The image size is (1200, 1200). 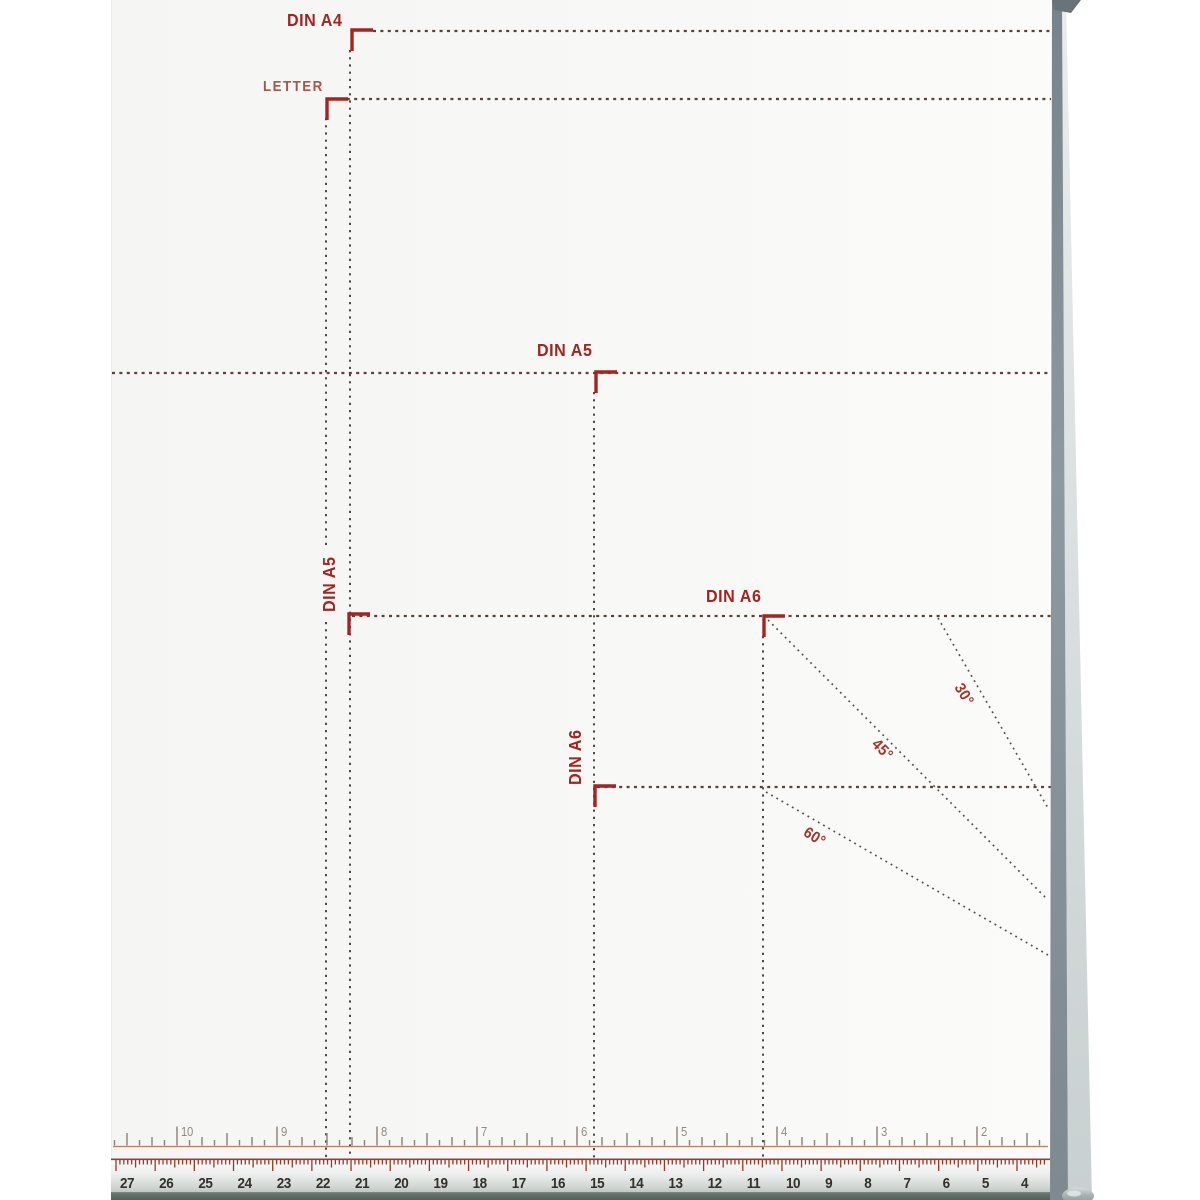 I want to click on din-a6-top-corner, so click(x=773, y=625).